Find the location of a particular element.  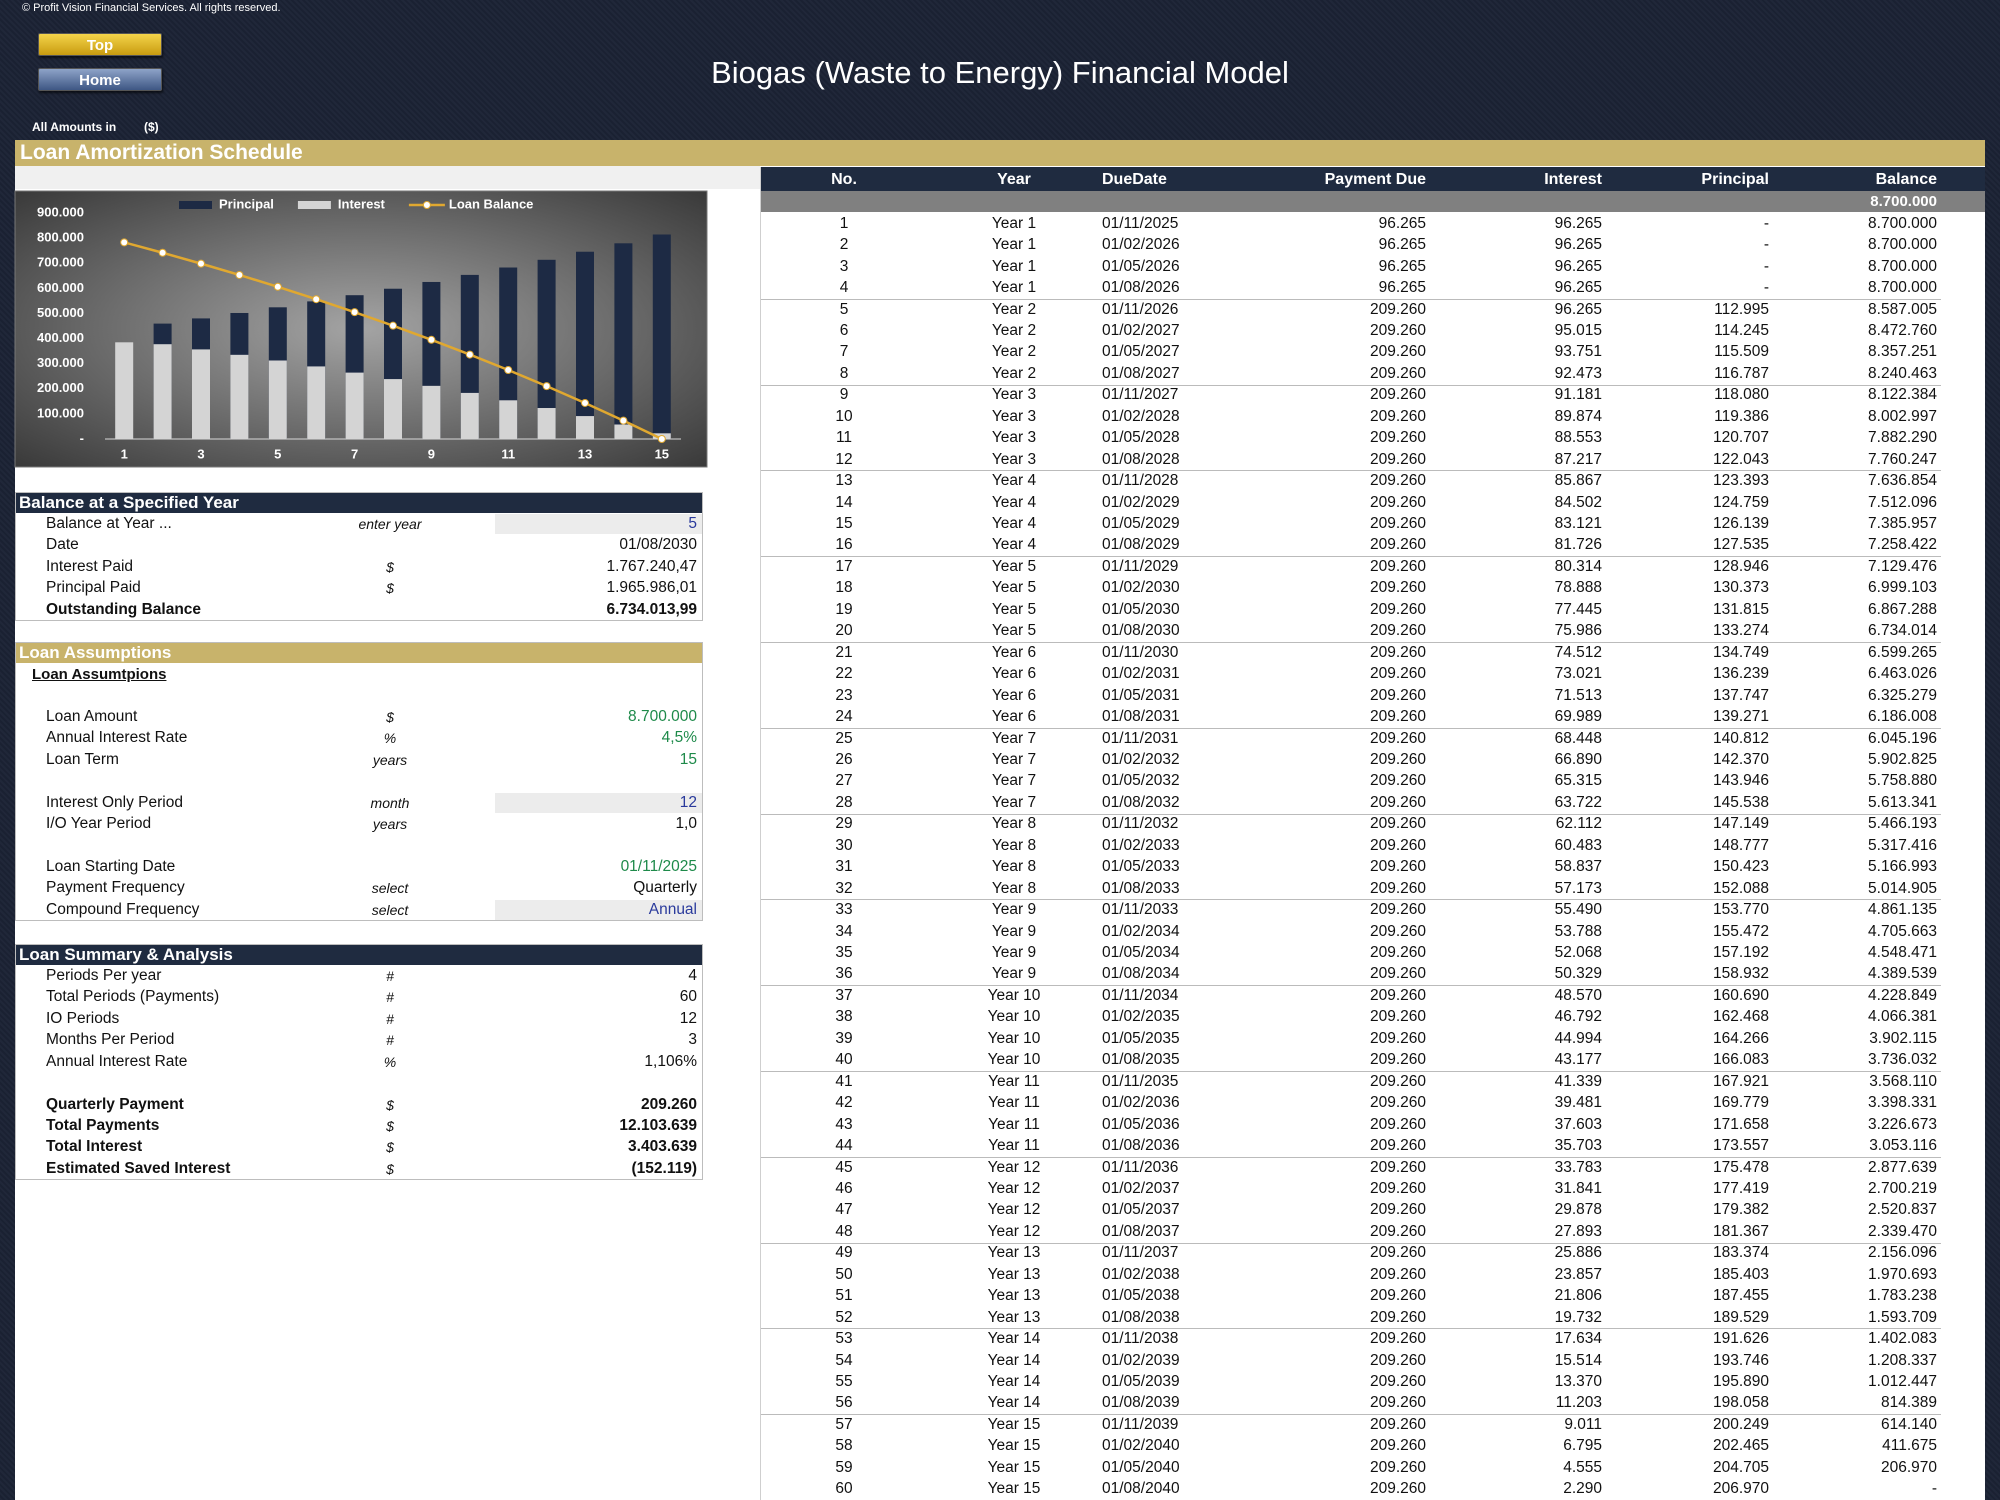

home-button: Home is located at coordinates (100, 79).